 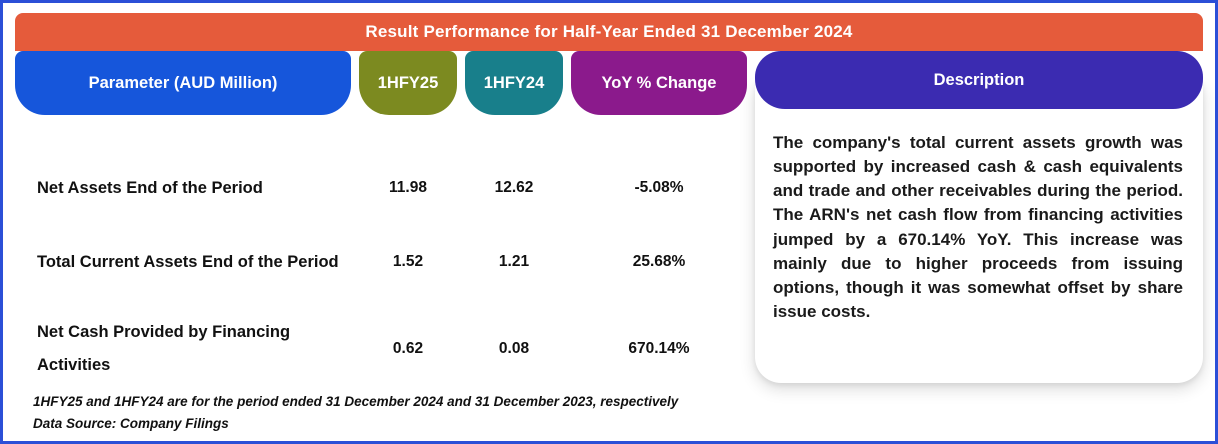 What do you see at coordinates (659, 348) in the screenshot?
I see `row-yoy-value: 670.14%` at bounding box center [659, 348].